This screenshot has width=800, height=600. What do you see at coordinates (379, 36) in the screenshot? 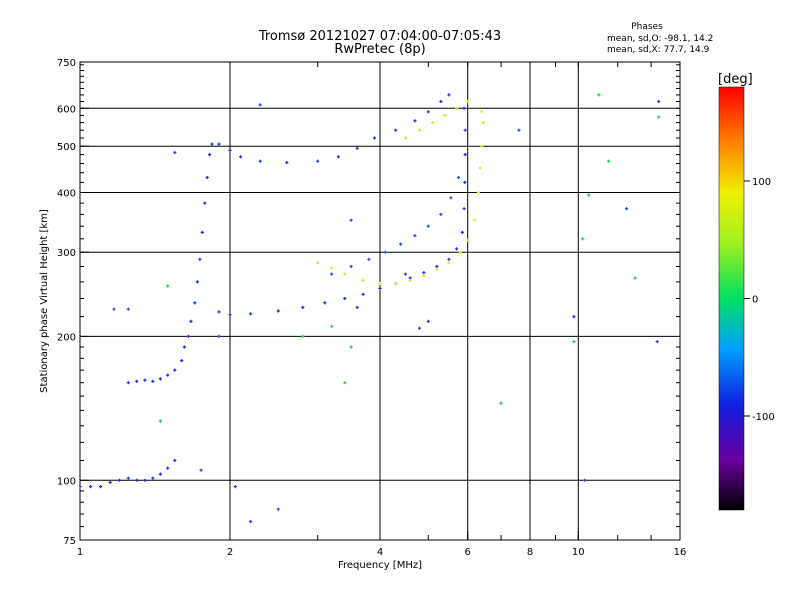
I see `chart-title: Tromsø 20121027 07:04:00-07:05:43` at bounding box center [379, 36].